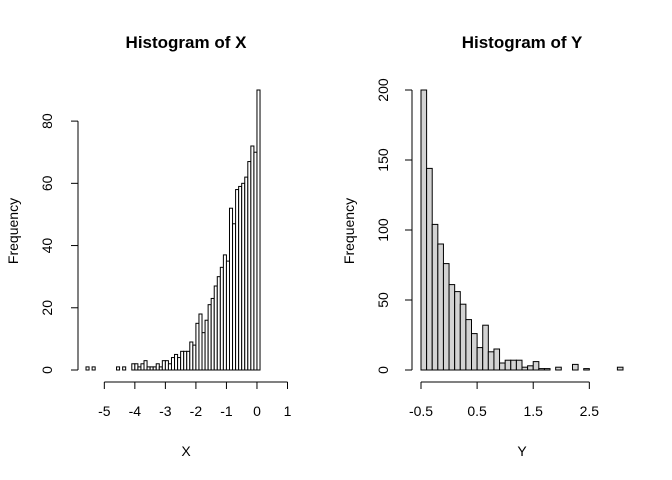  I want to click on x-tick-label: 1, so click(288, 411).